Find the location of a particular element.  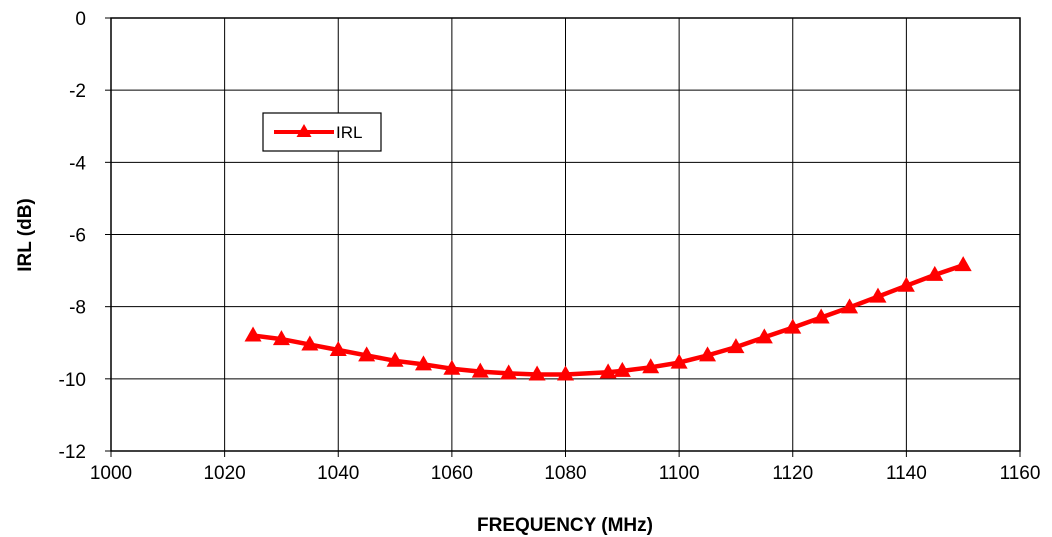

y-tick-label: -4 is located at coordinates (77, 163).